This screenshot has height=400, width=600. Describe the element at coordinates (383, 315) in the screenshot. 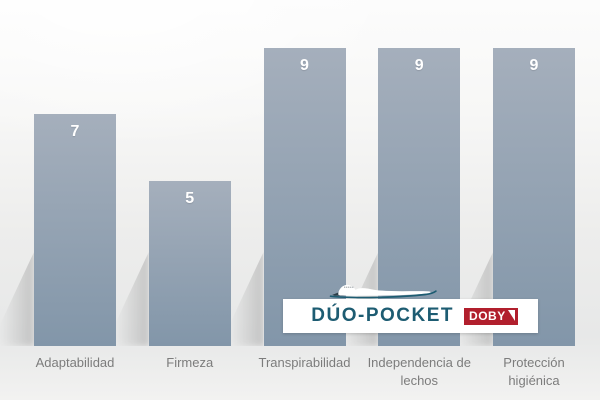

I see `brand-name: DÚO-POCKET` at that location.